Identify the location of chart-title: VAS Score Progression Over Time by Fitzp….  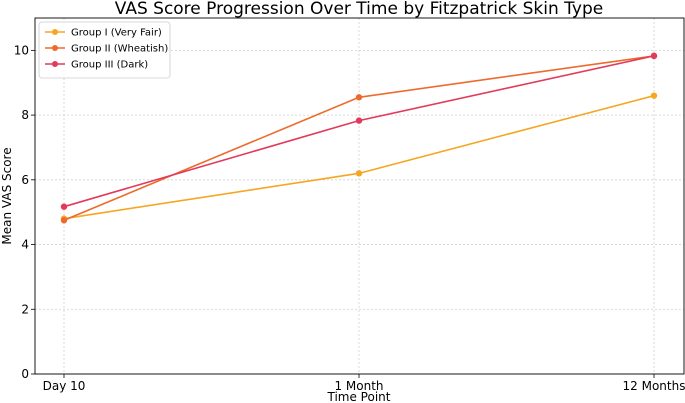
(359, 9).